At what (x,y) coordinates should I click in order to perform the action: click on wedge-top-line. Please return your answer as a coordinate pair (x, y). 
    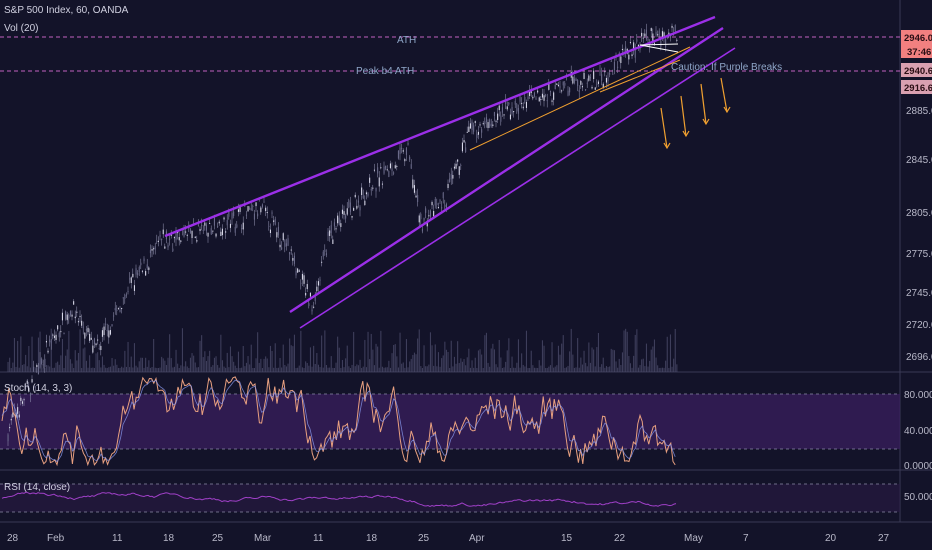
    Looking at the image, I should click on (659, 44).